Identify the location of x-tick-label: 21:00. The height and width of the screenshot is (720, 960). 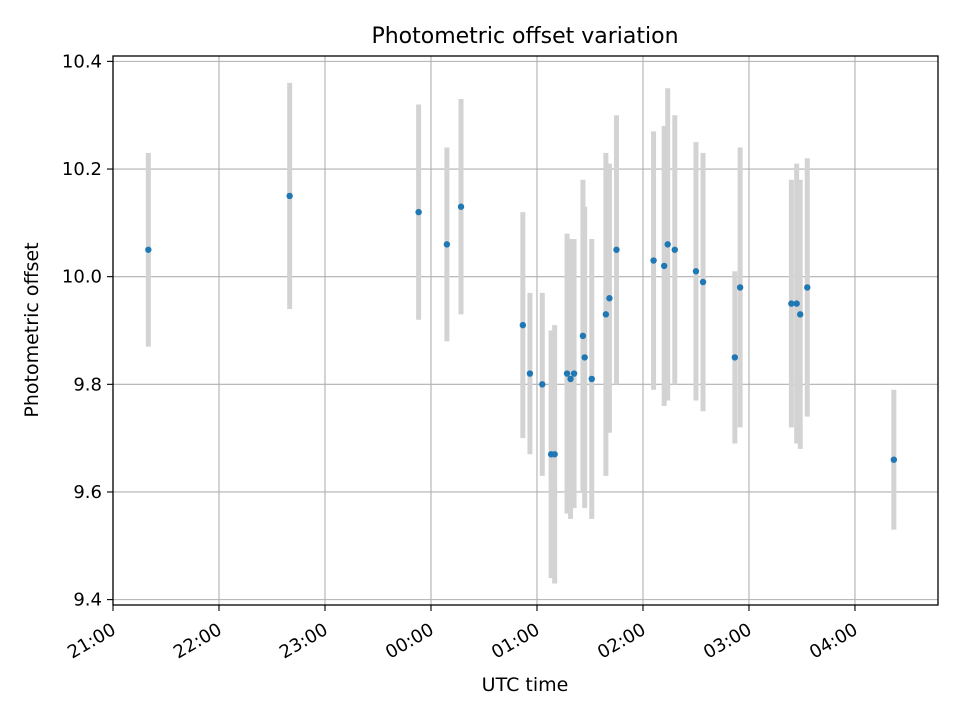
(91, 641).